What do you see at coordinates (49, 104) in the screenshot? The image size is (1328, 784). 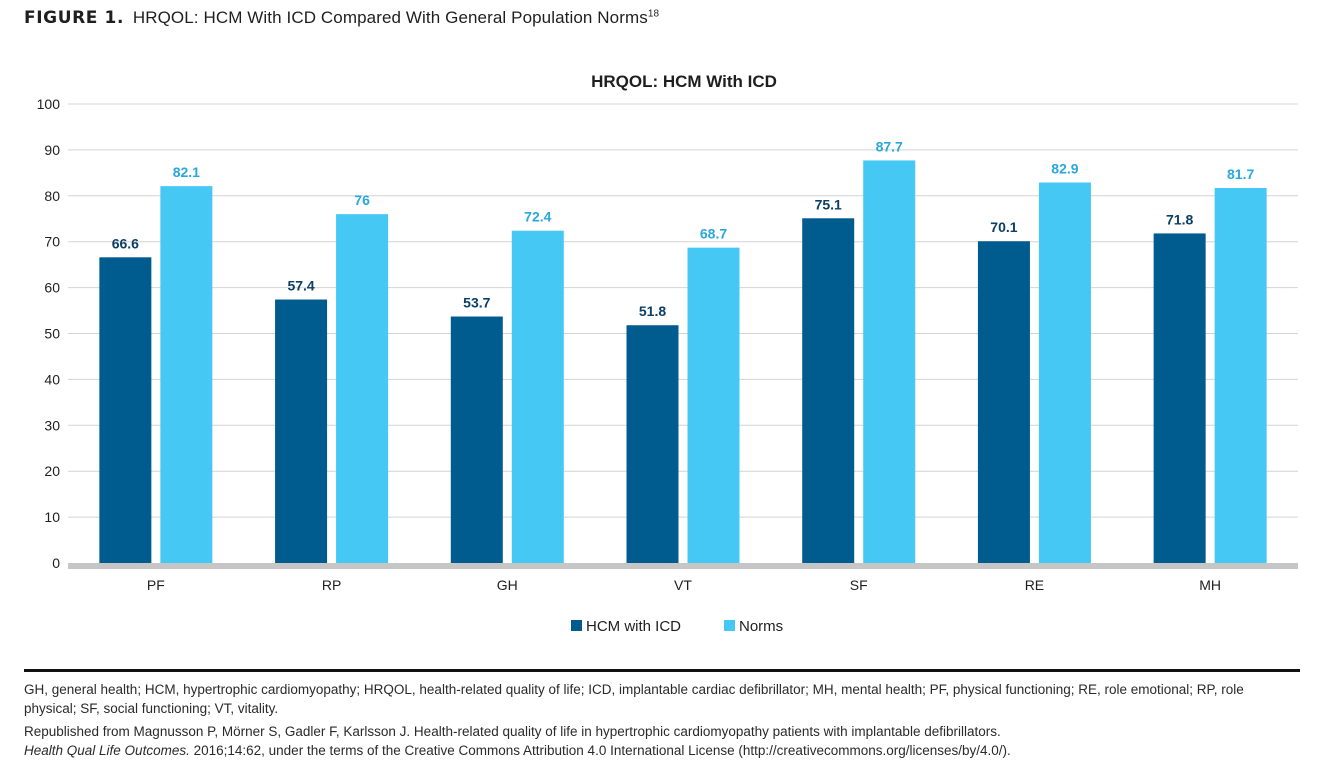 I see `y-tick-label: 100` at bounding box center [49, 104].